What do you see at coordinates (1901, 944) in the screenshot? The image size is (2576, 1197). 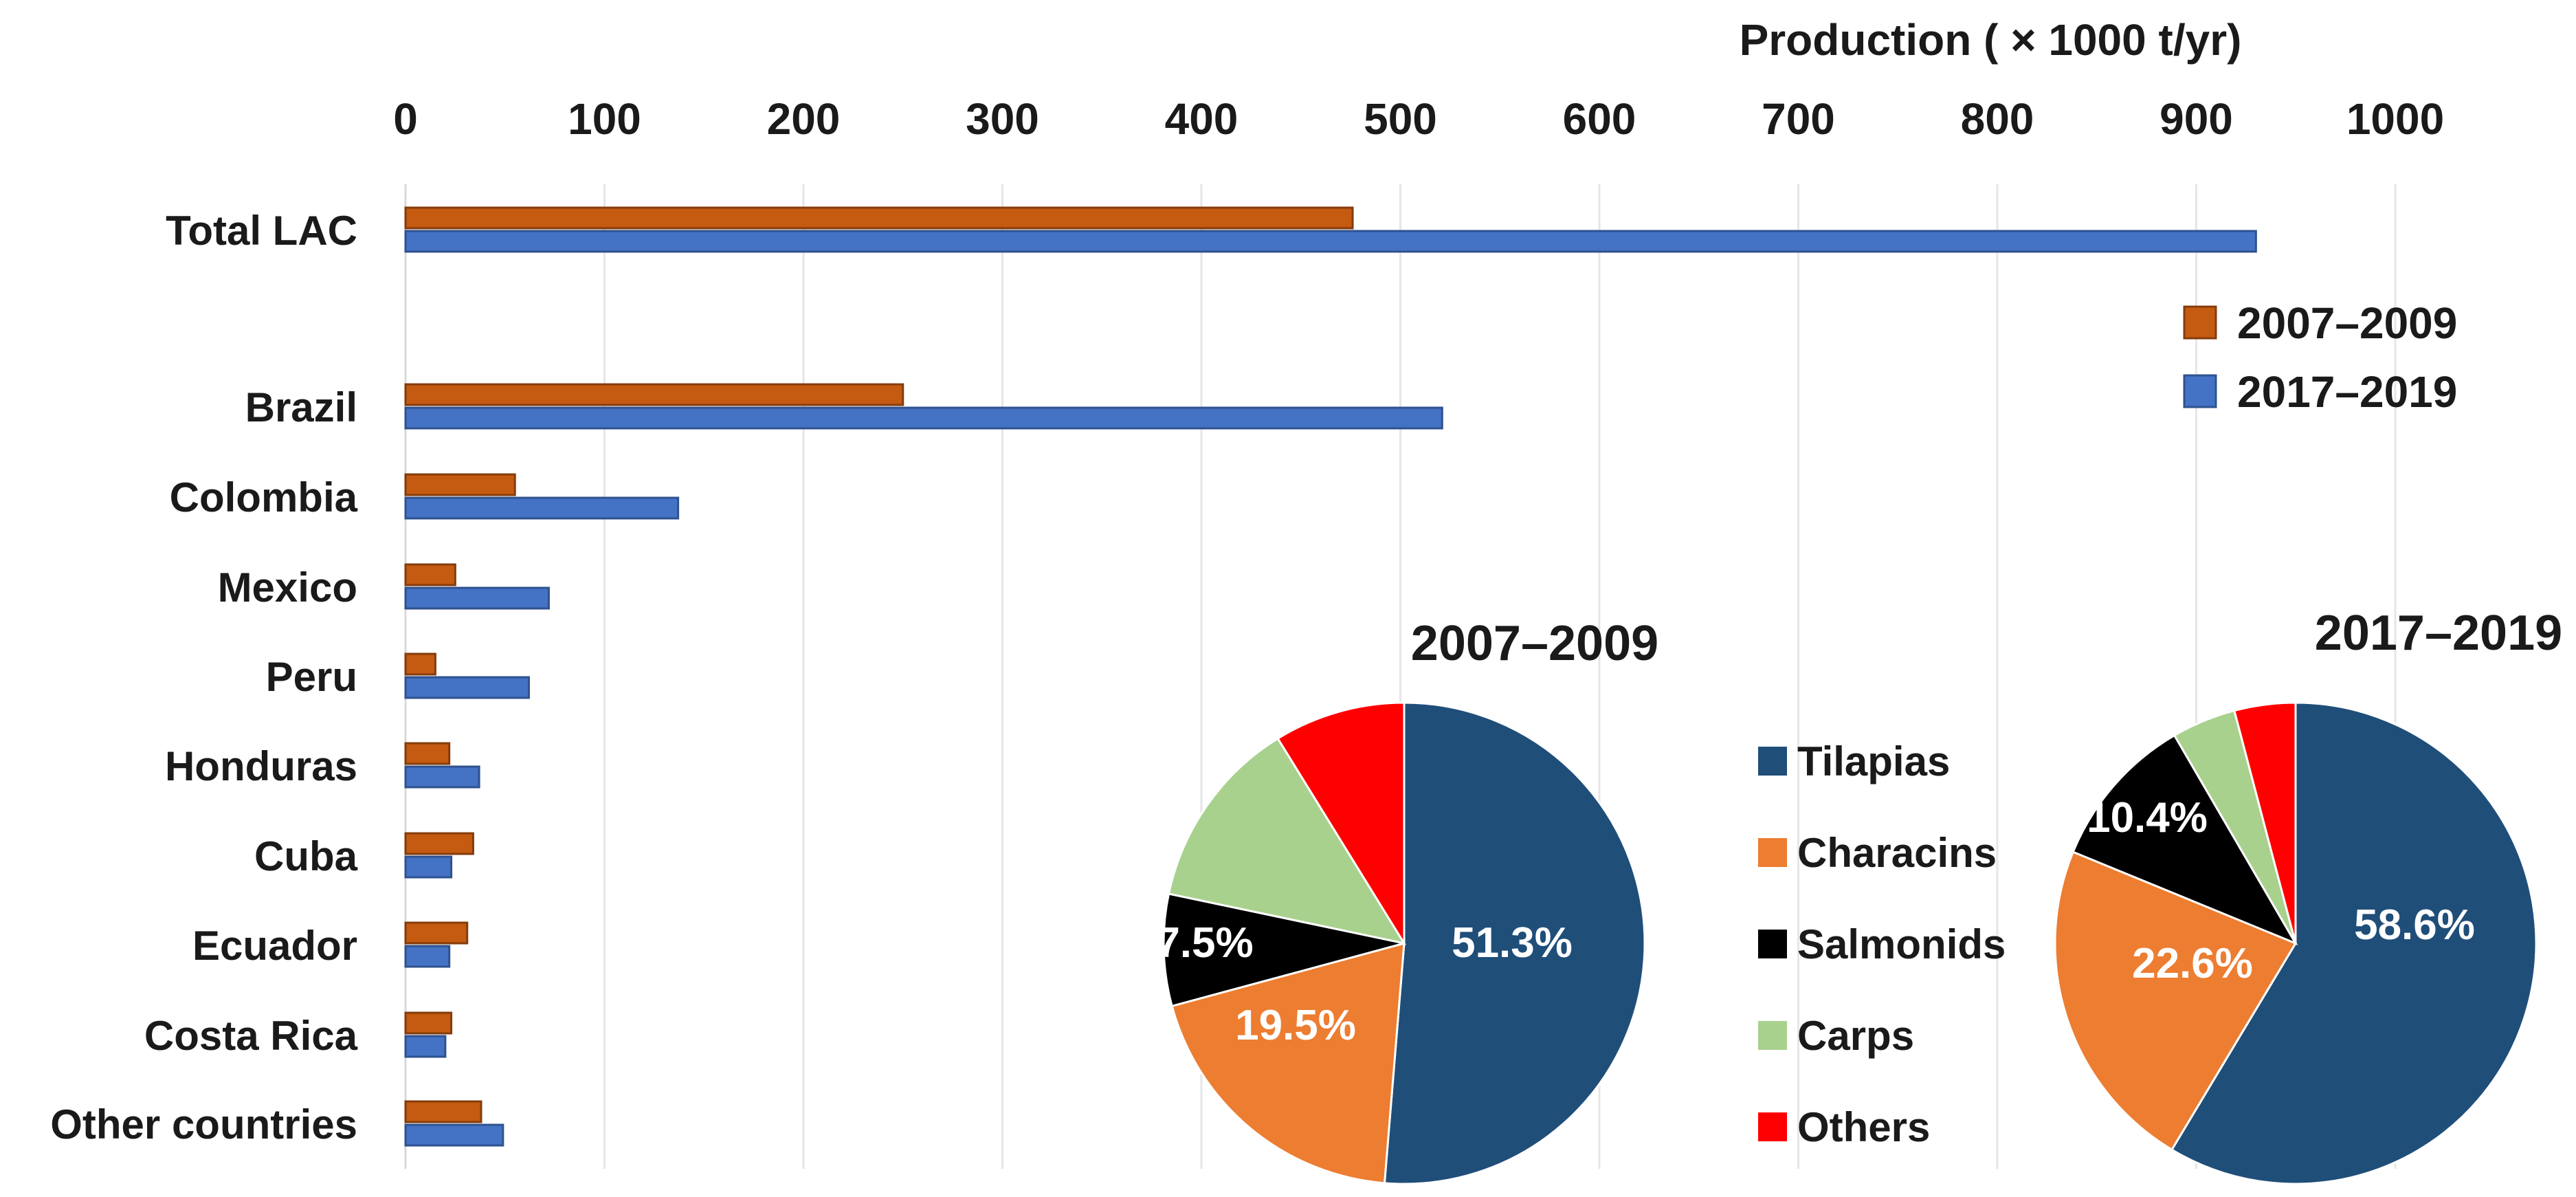 I see `pie-legend-label-salmonids: Salmonids` at bounding box center [1901, 944].